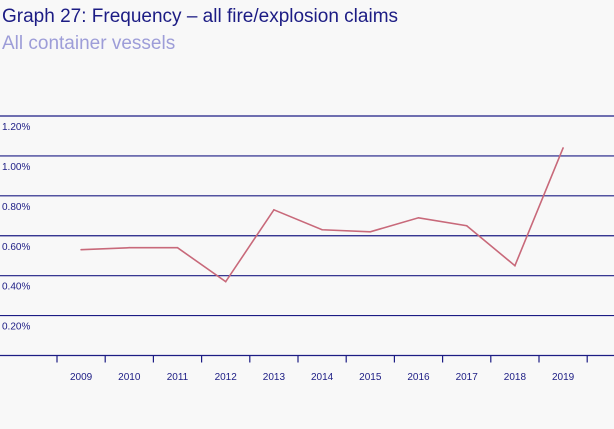 This screenshot has width=614, height=429. Describe the element at coordinates (16, 207) in the screenshot. I see `y-tick-label: 0.80%` at that location.